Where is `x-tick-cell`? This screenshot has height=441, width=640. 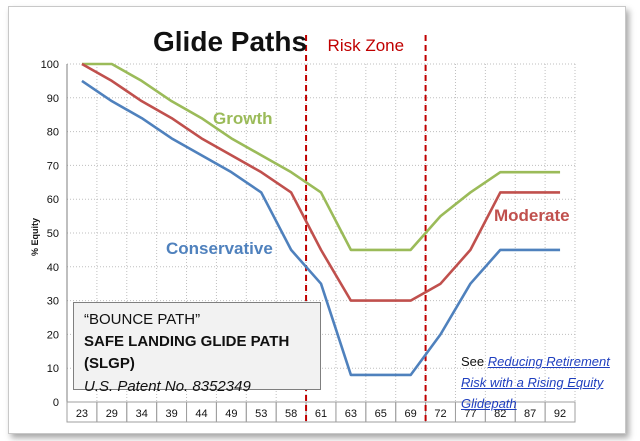 x-tick-cell is located at coordinates (560, 412).